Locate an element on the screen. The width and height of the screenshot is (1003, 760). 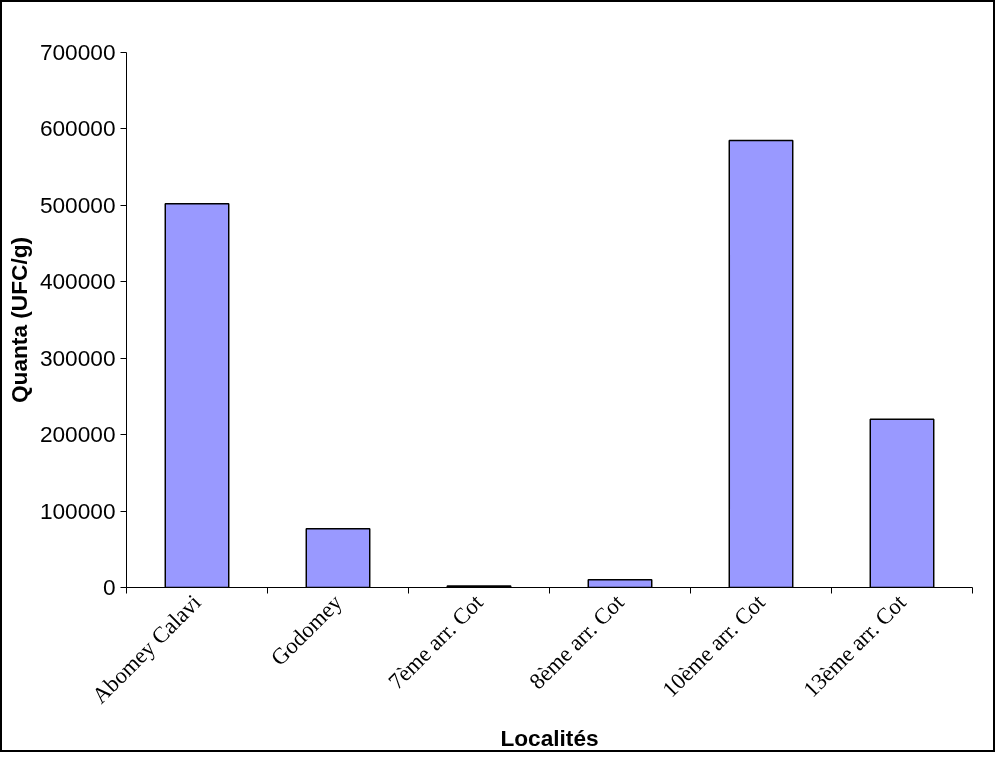
y-tick-label: 500000 is located at coordinates (77, 204).